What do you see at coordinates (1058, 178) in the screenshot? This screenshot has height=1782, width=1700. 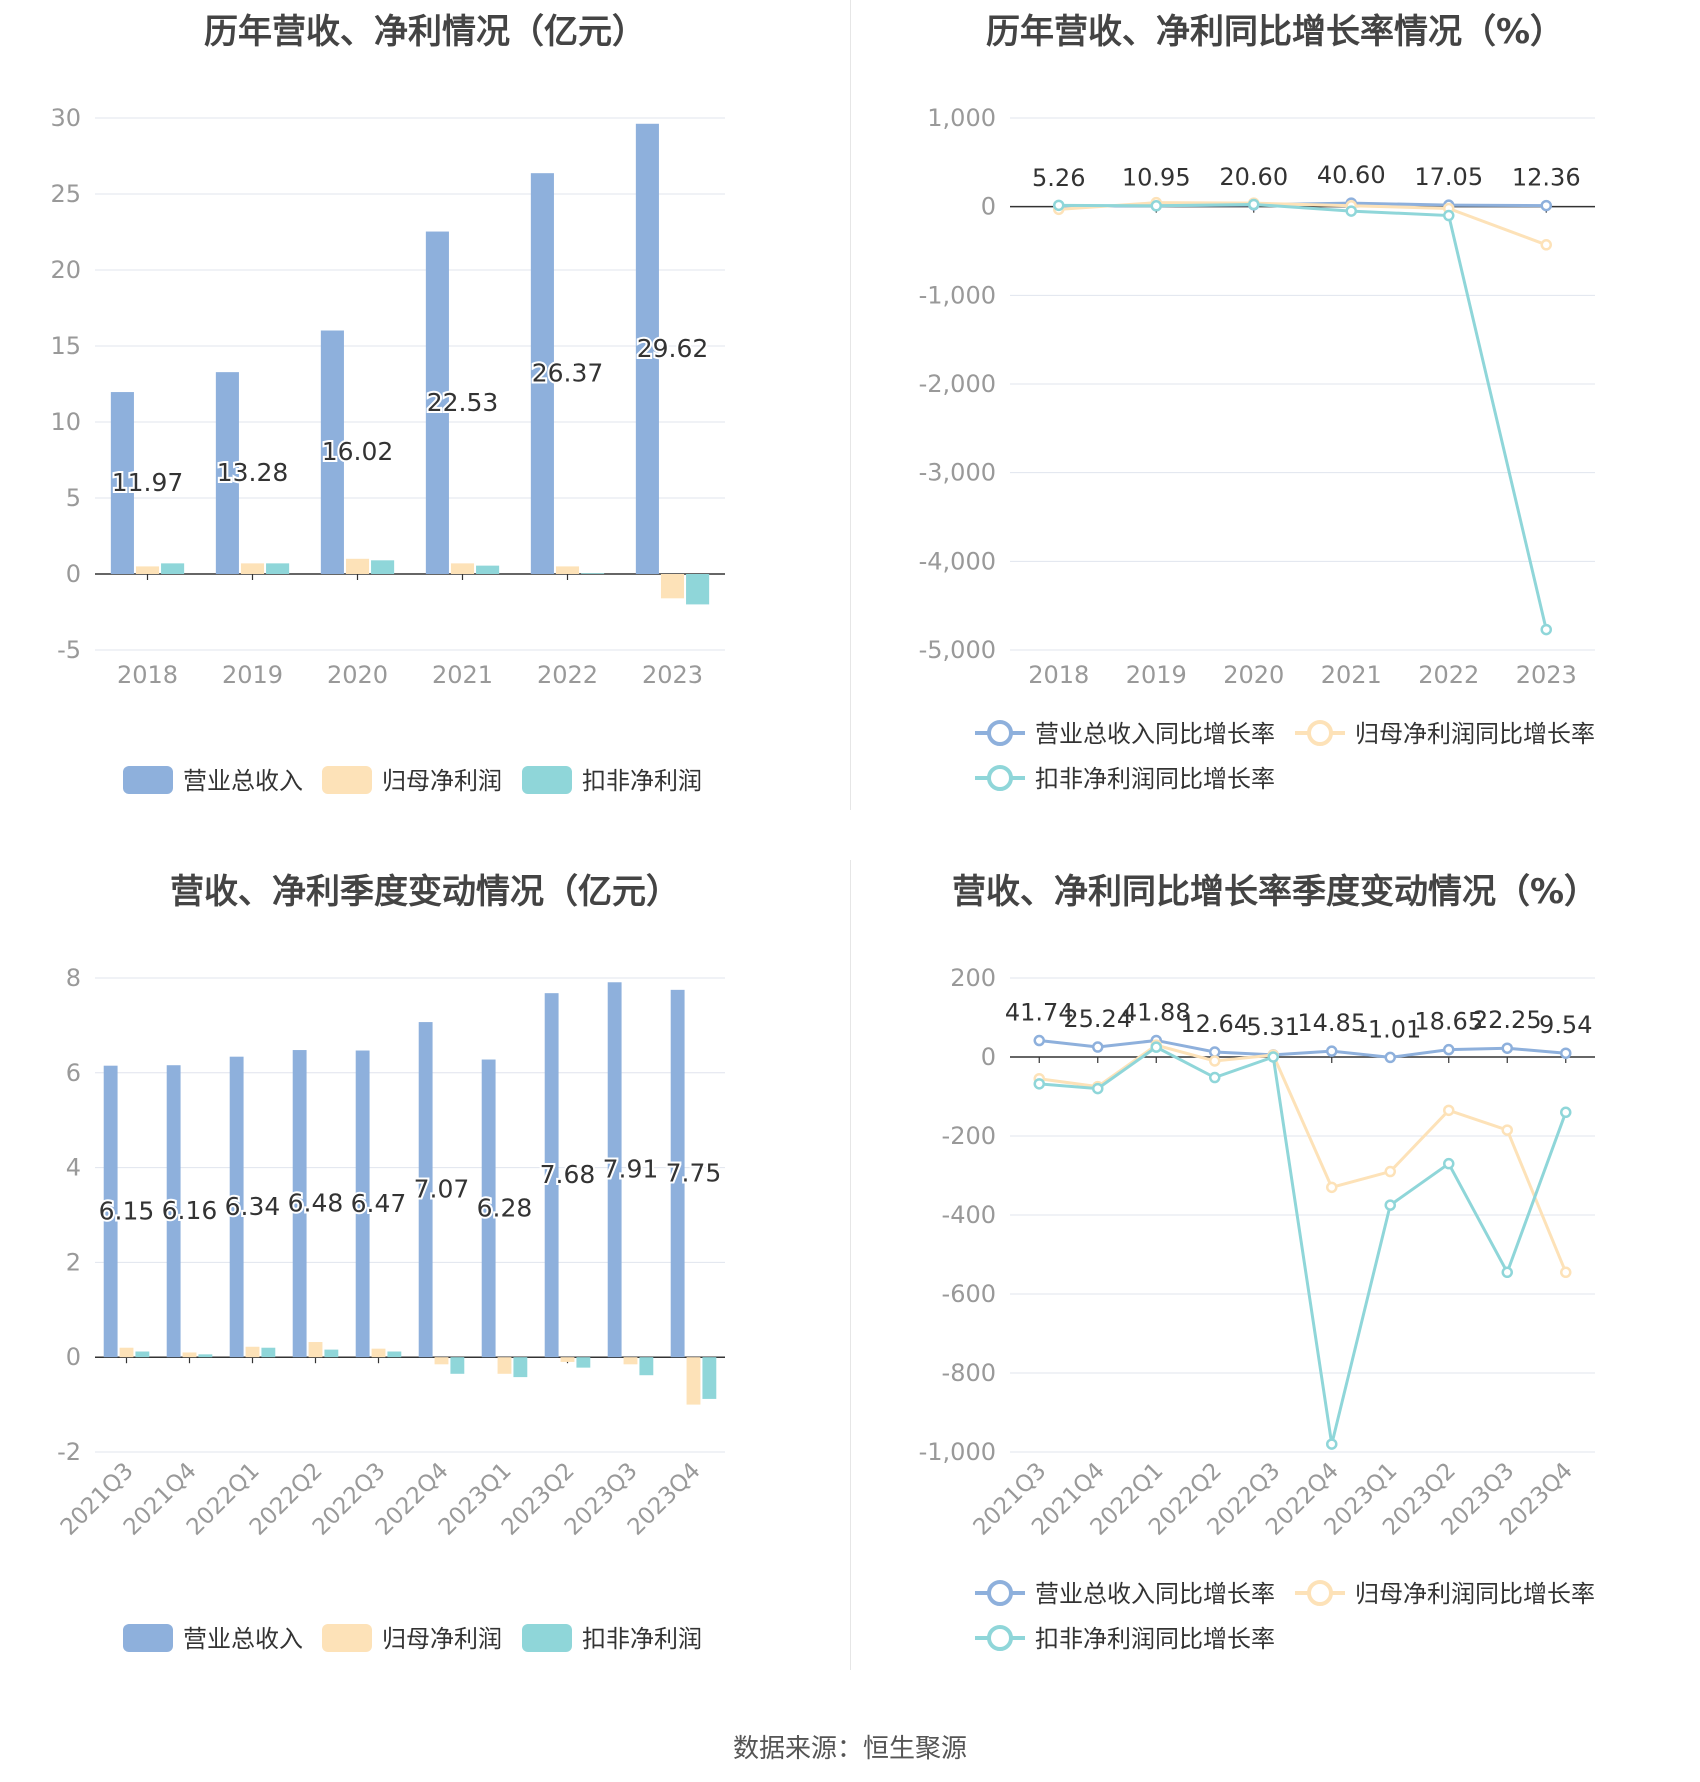 I see `point-value-label: 5.26` at bounding box center [1058, 178].